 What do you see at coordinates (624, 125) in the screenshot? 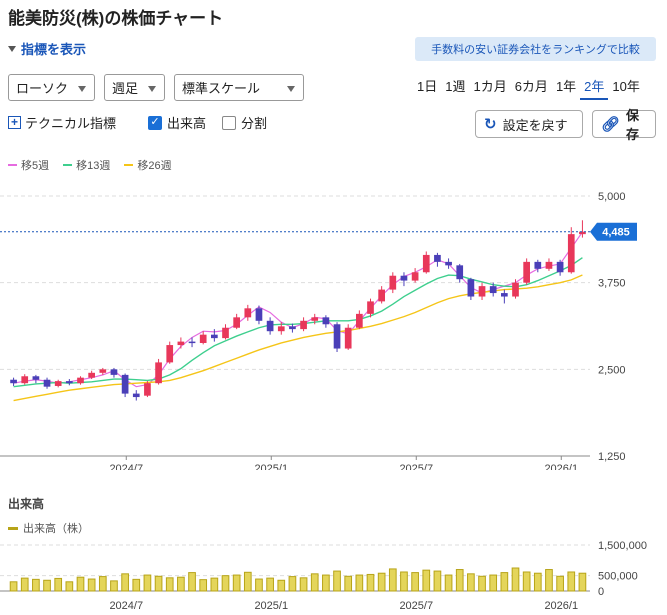
I see `save-button: 🔗︎ 保存` at bounding box center [624, 125].